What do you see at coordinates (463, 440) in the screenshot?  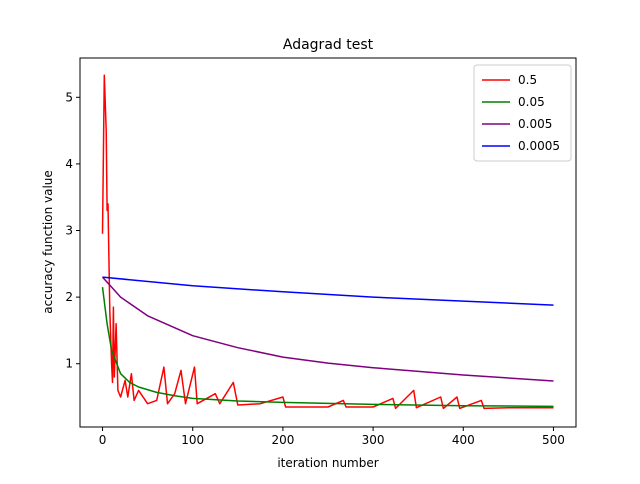 I see `x-tick-label: 400` at bounding box center [463, 440].